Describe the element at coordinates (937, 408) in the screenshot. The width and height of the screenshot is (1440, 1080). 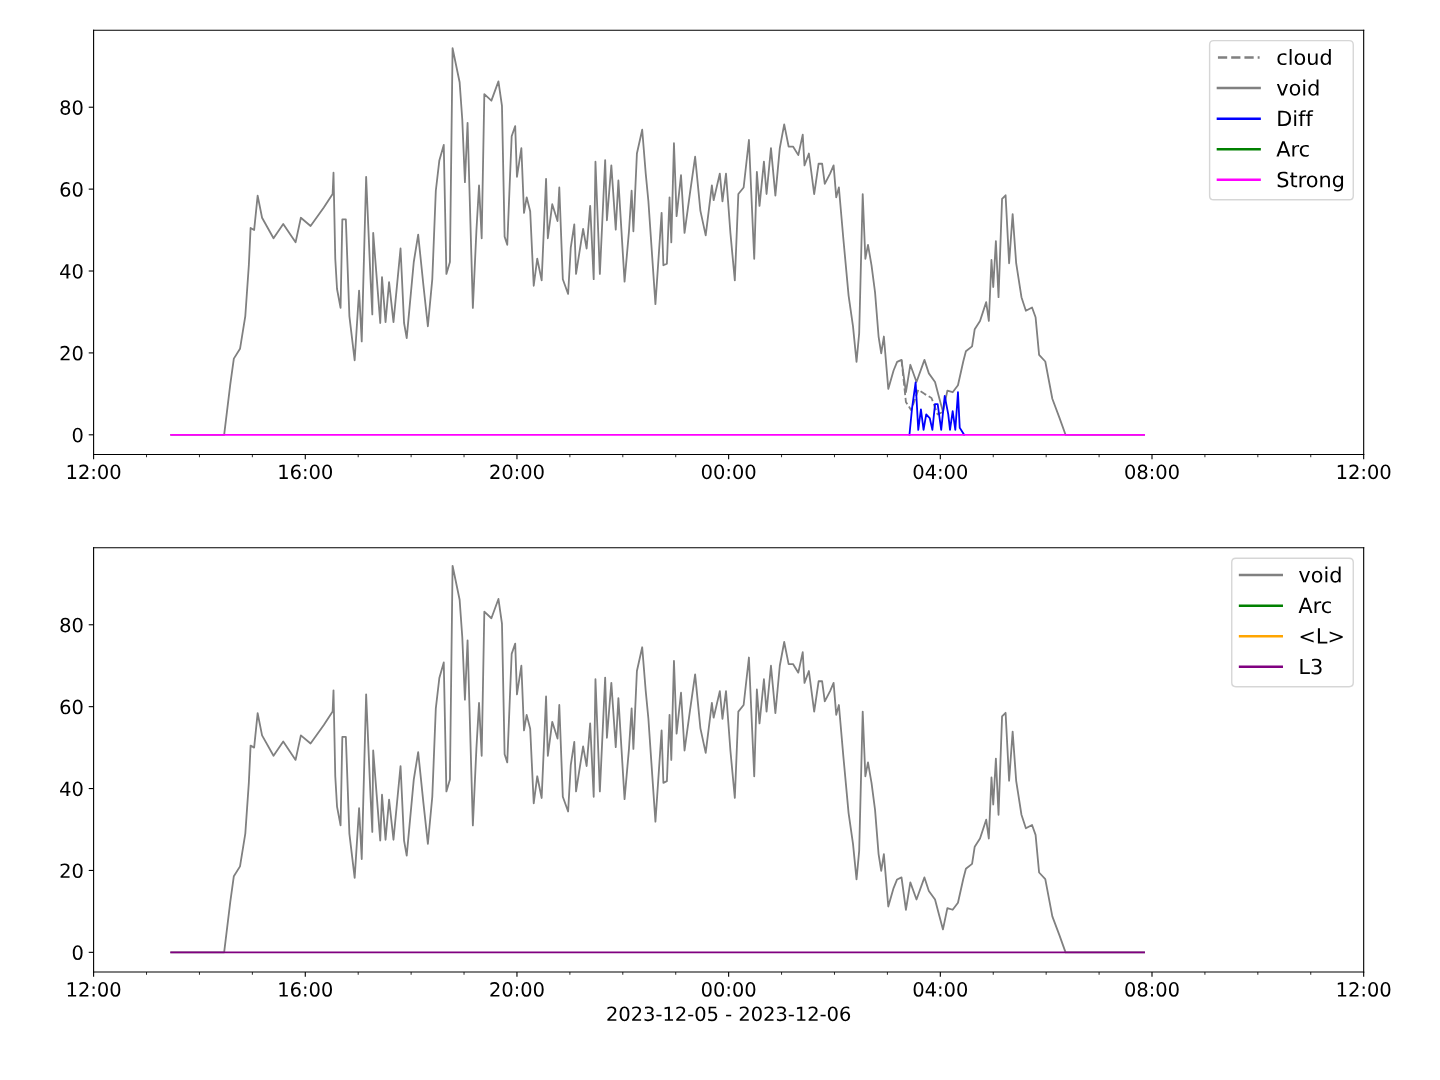
I see `line-series` at that location.